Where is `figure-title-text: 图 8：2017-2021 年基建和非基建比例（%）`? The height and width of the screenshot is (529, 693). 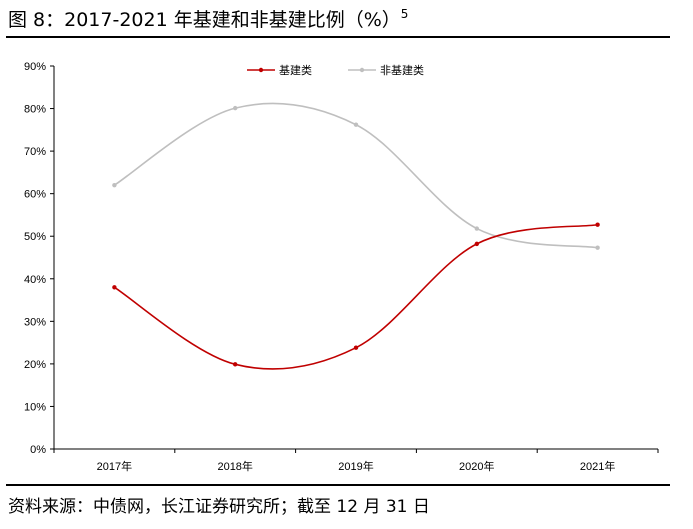 figure-title-text: 图 8：2017-2021 年基建和非基建比例（%） is located at coordinates (204, 20).